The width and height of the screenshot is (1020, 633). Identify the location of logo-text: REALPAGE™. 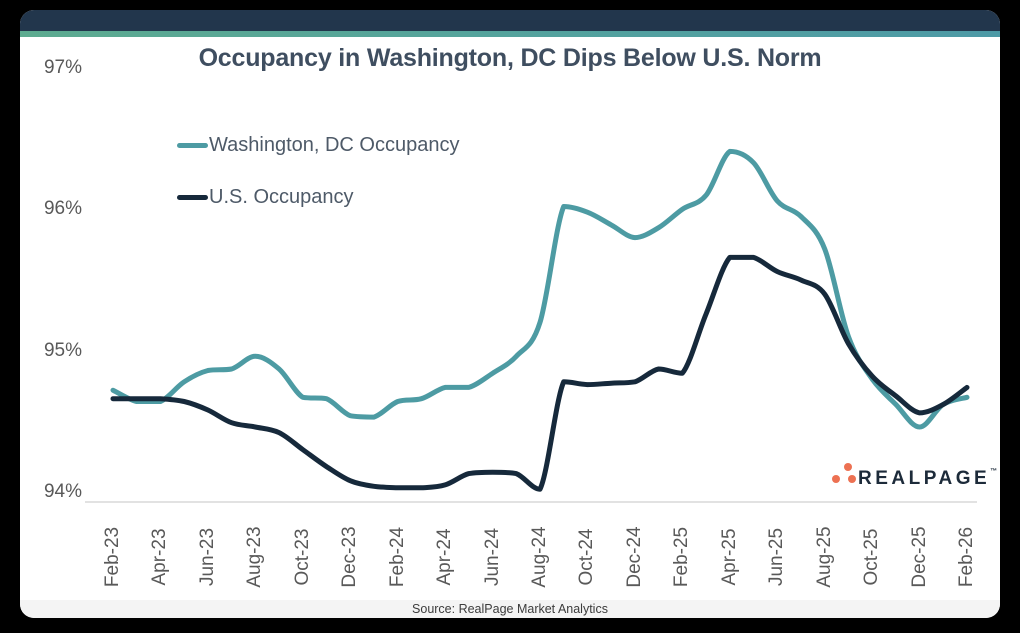
(927, 479).